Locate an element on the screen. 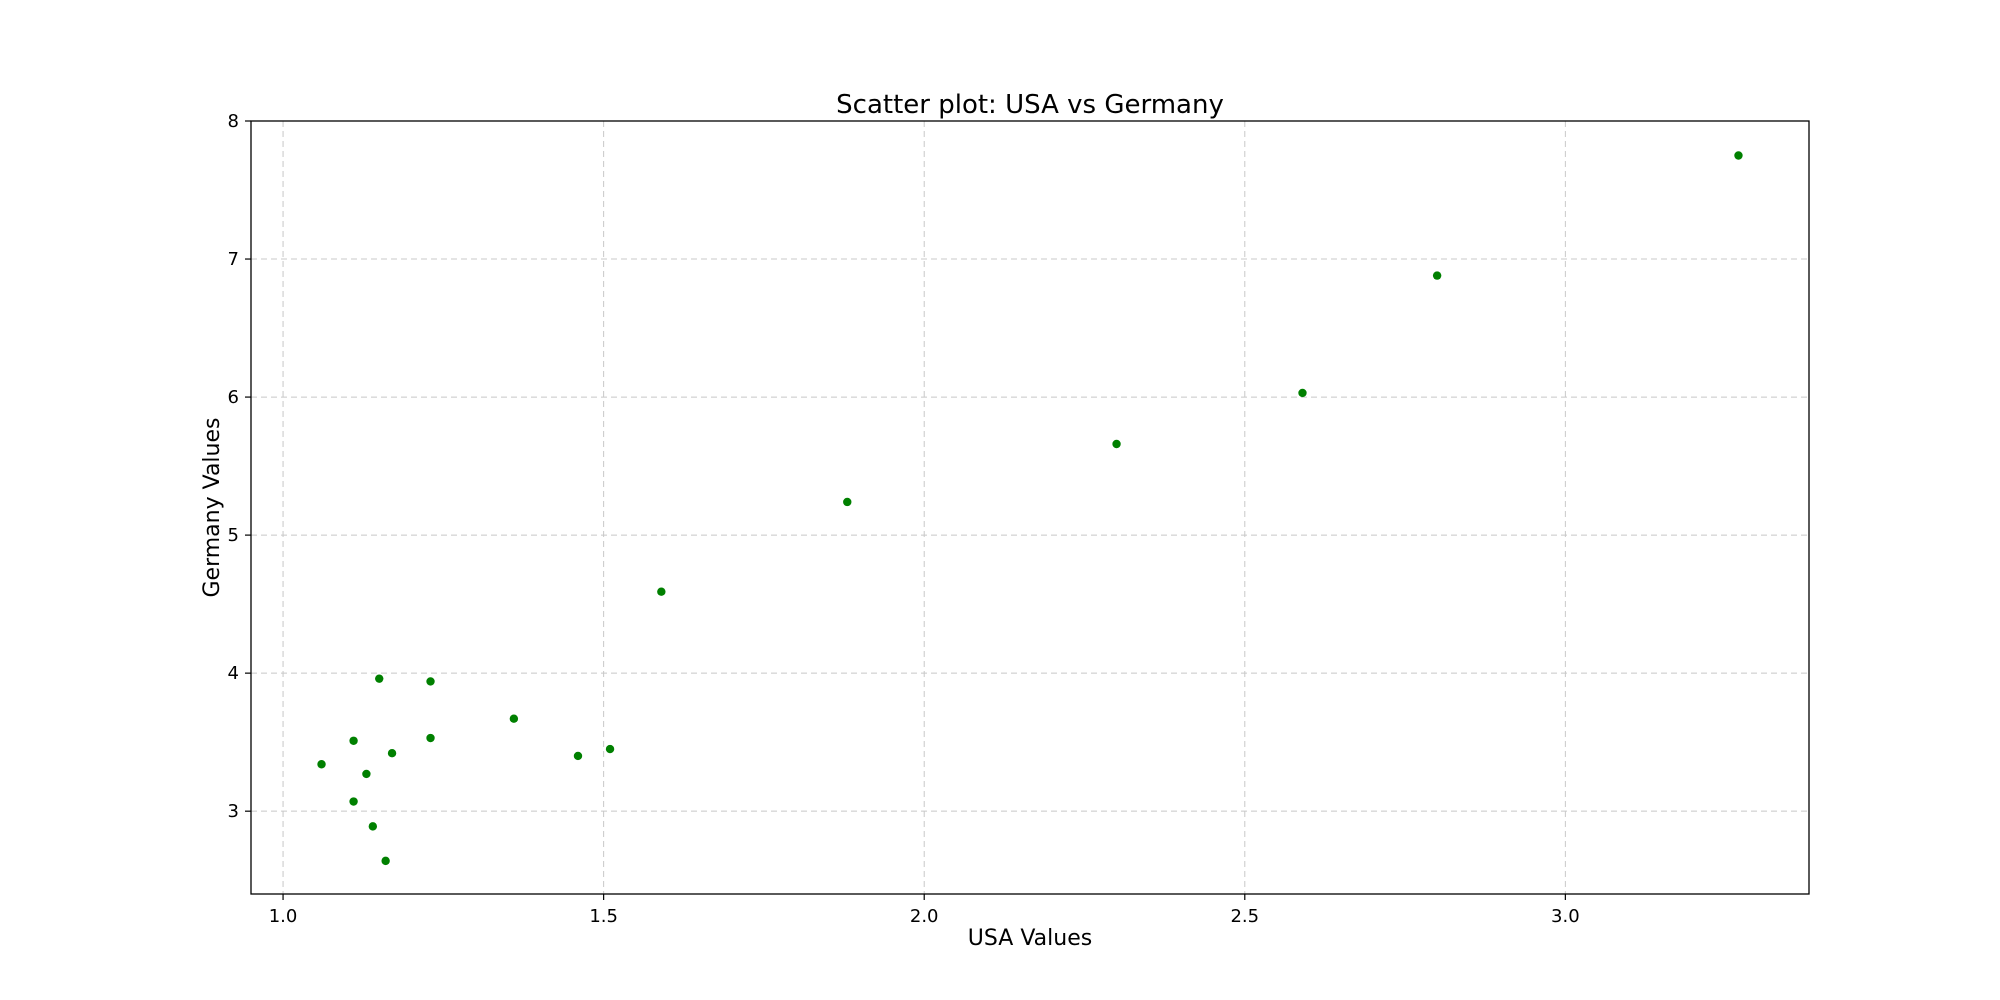  x-tick-label: 2.0 is located at coordinates (924, 916).